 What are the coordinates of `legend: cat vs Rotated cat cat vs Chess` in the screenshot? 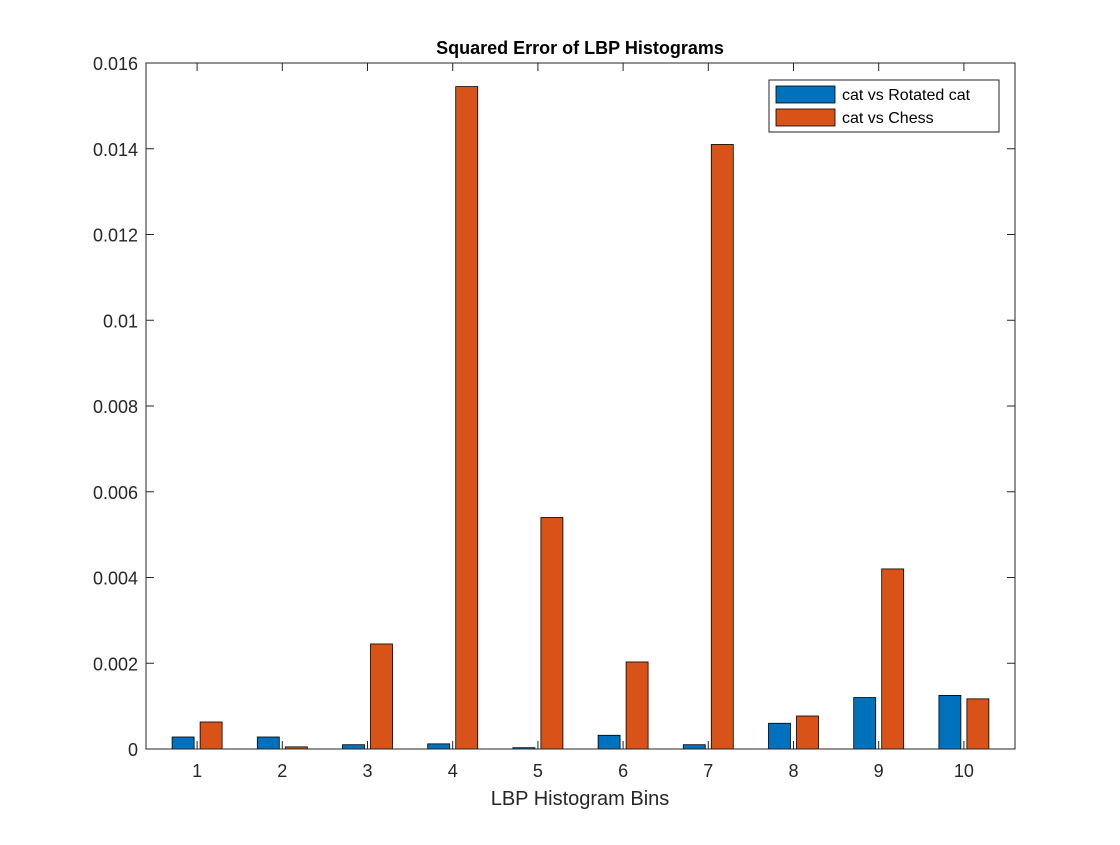 It's located at (884, 106).